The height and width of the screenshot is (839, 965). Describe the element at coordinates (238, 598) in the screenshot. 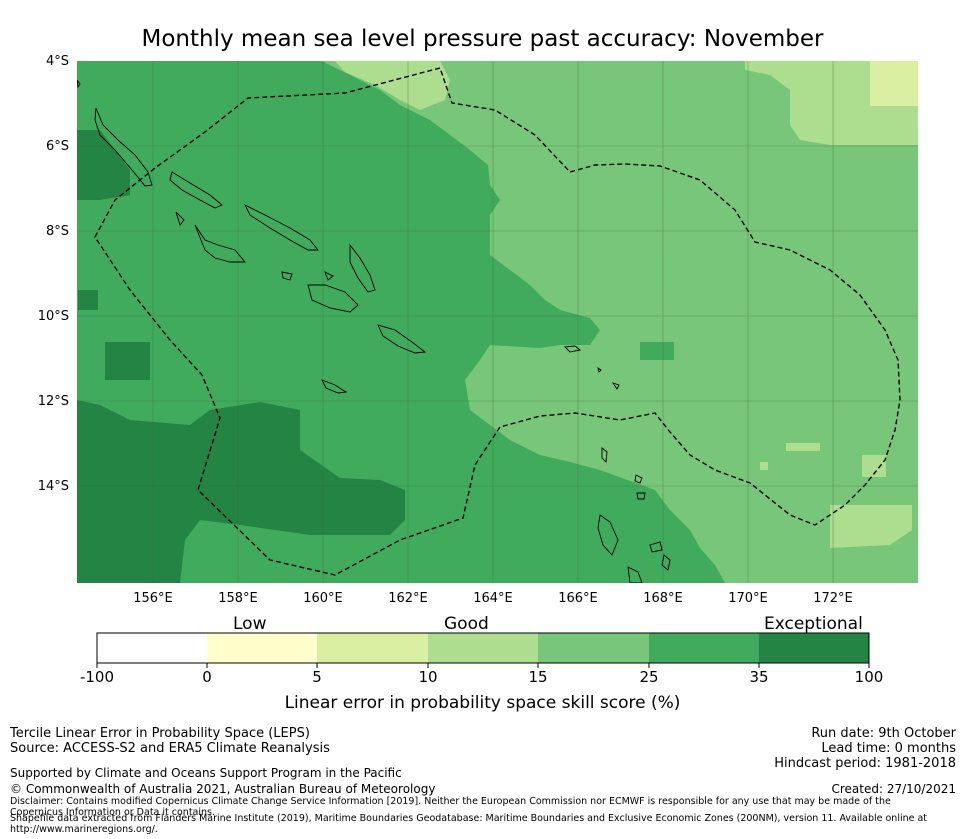

I see `lon-label: 158°E` at that location.